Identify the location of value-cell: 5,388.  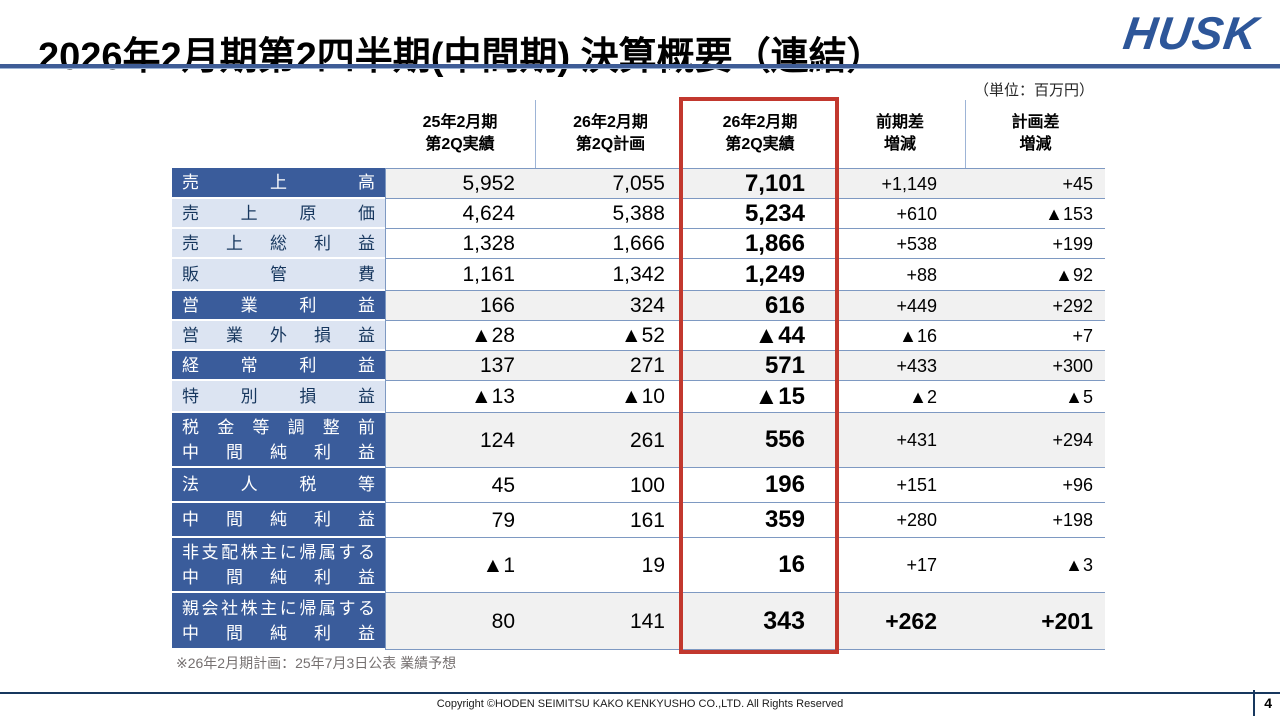
(610, 214).